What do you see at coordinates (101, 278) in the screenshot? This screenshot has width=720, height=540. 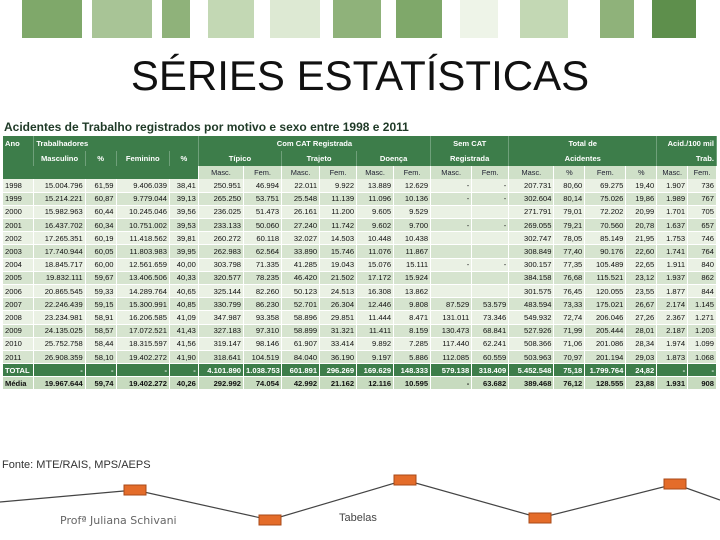 I see `table-cell: 59,67` at bounding box center [101, 278].